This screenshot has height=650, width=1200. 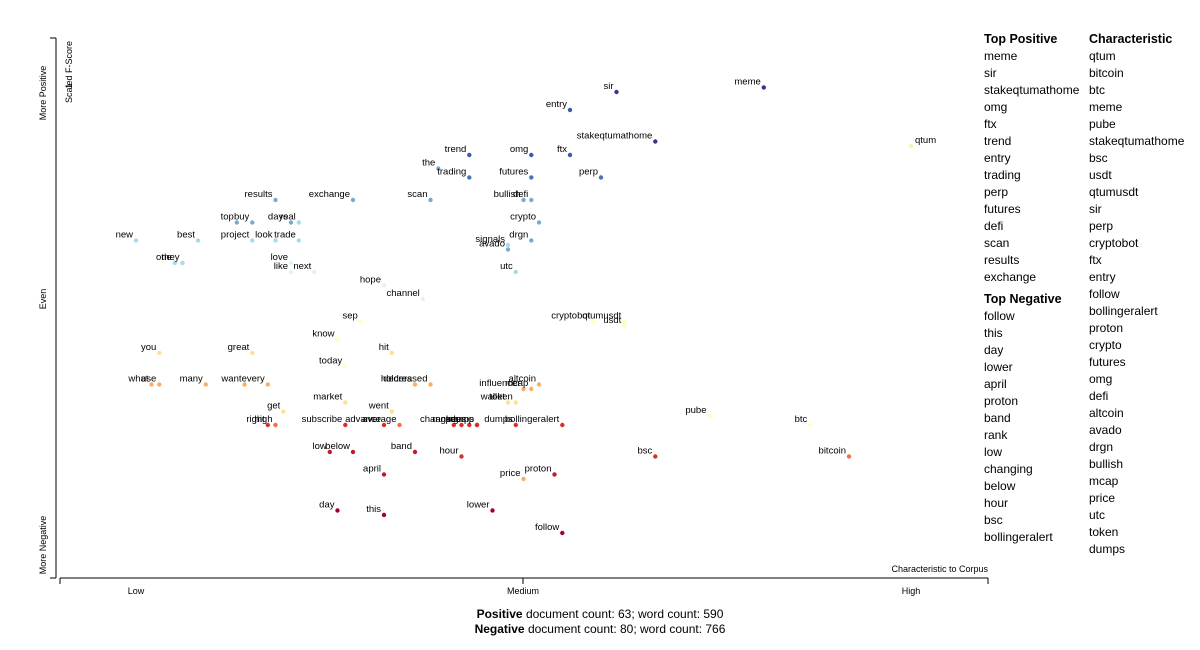 What do you see at coordinates (492, 244) in the screenshot?
I see `term-label: avado` at bounding box center [492, 244].